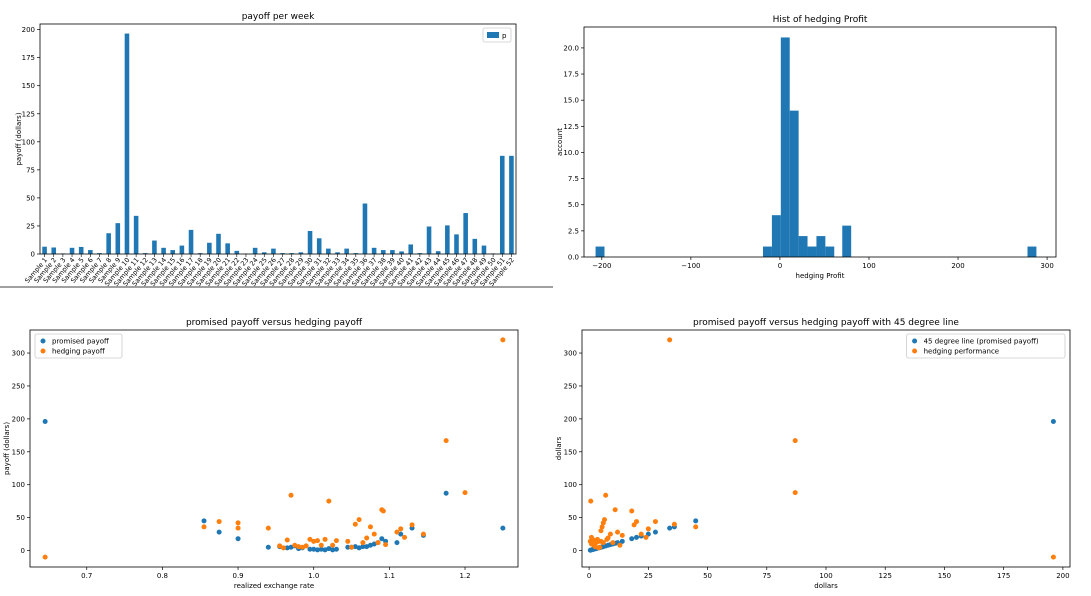 The image size is (1091, 596). Describe the element at coordinates (30, 170) in the screenshot. I see `y-tick-label: 75` at that location.